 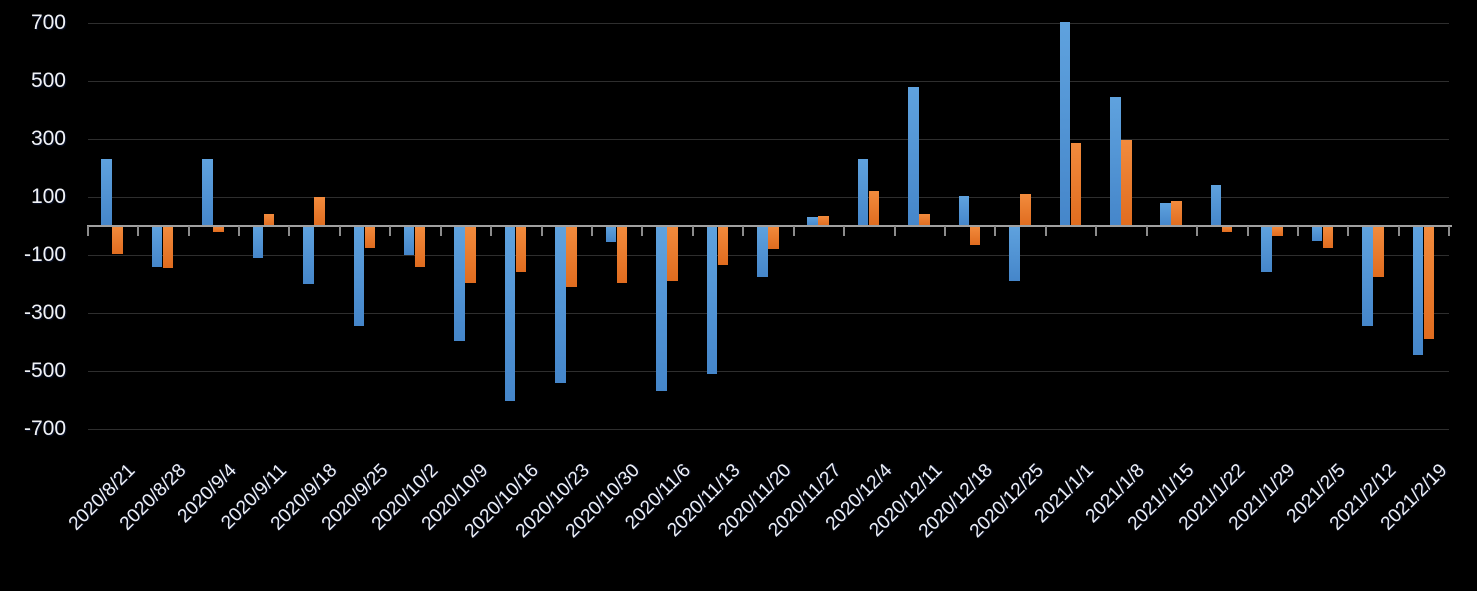 I want to click on zero-axis-line, so click(x=769, y=226).